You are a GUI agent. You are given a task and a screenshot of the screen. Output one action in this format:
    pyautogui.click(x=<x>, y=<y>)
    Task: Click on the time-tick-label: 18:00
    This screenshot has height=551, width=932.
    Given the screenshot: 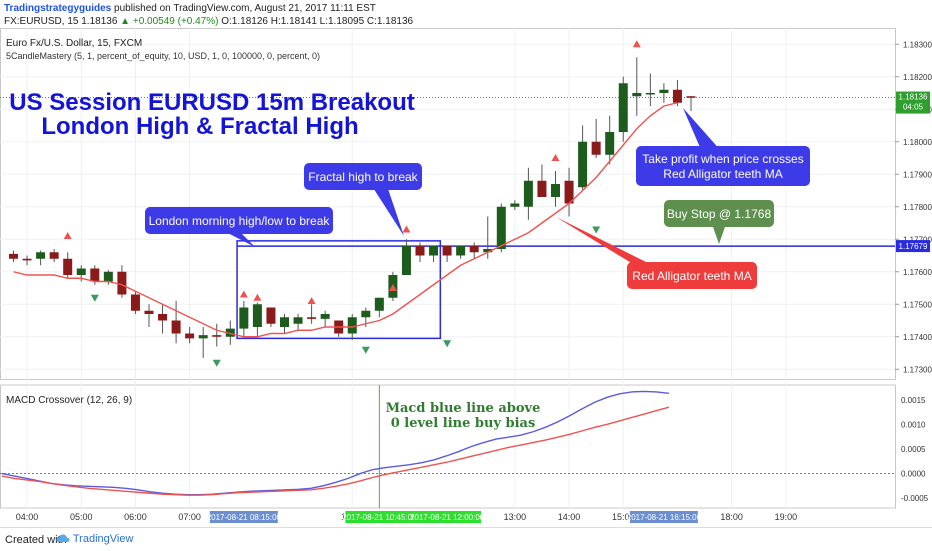 What is the action you would take?
    pyautogui.click(x=731, y=517)
    